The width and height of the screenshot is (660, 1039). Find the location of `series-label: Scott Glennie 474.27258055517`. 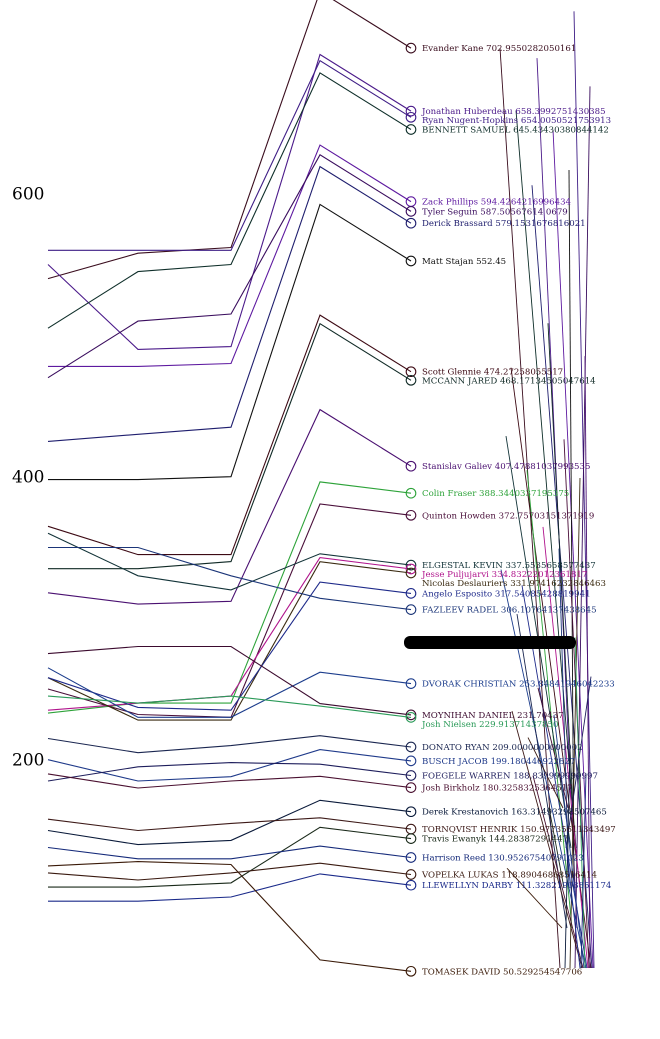

series-label: Scott Glennie 474.27258055517 is located at coordinates (492, 373).